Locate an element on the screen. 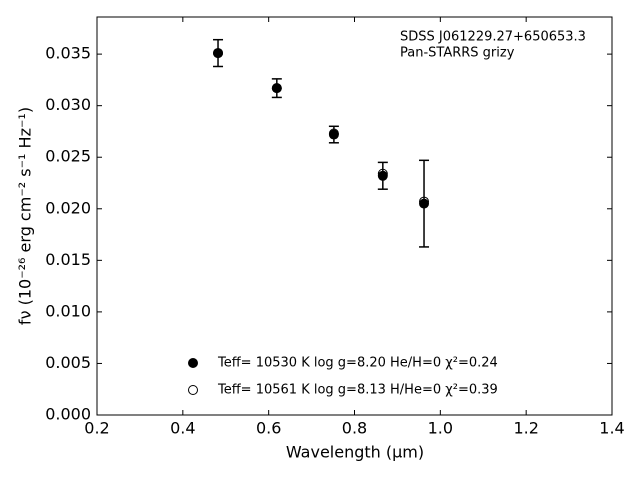 The image size is (640, 480). y-tick-label: 0.030 is located at coordinates (68, 104).